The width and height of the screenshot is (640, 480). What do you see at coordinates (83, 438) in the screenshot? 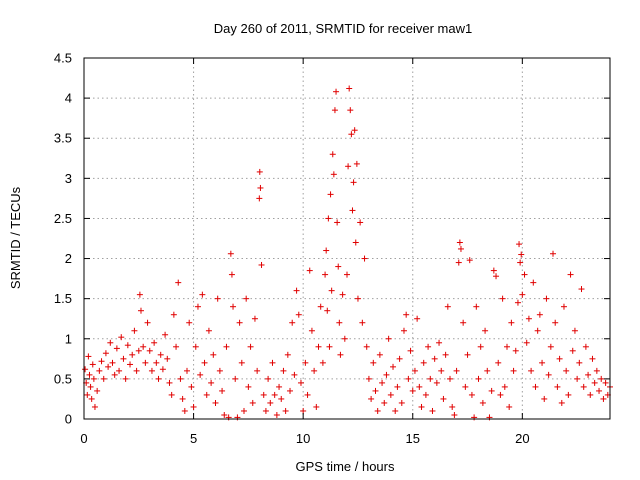
I see `x-tick-label: 0` at bounding box center [83, 438].